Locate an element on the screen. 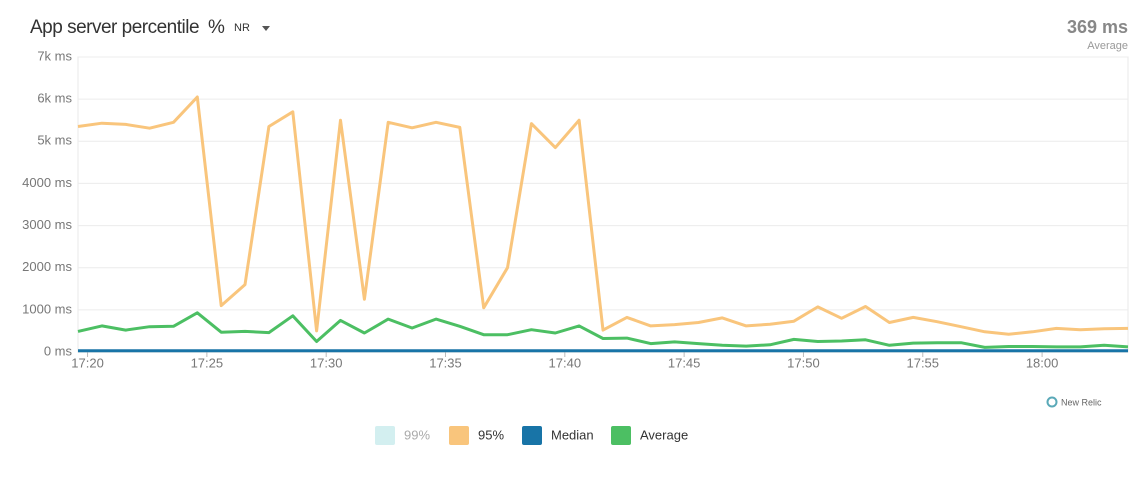  y-tick-label: 5k ms is located at coordinates (54, 140).